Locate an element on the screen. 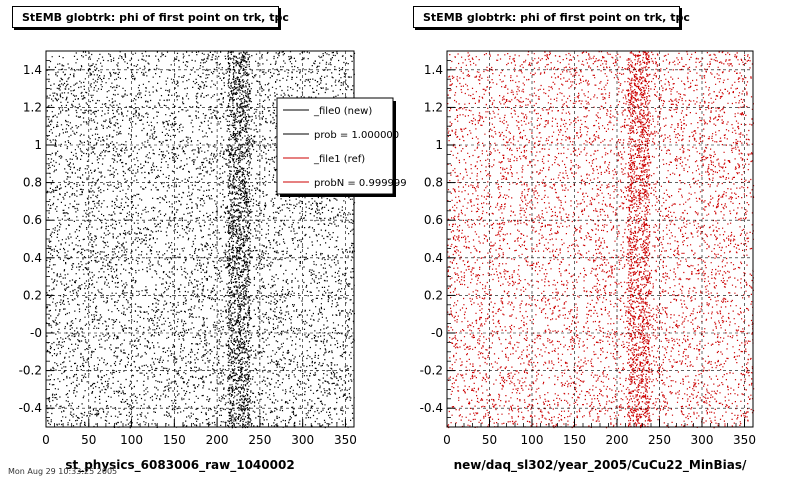  legend-label: prob = 1.000000 is located at coordinates (356, 135).